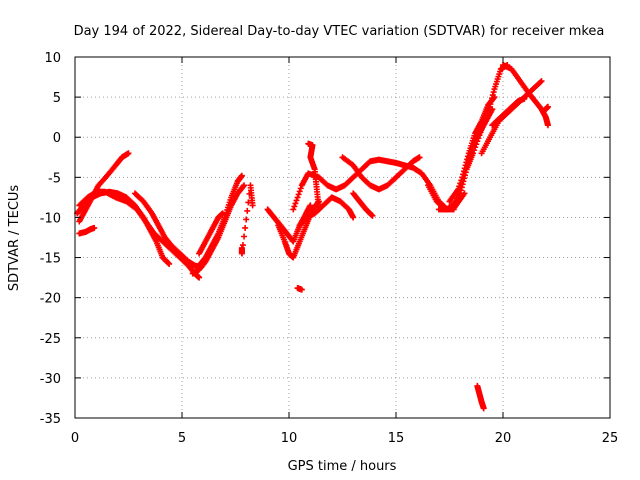 This screenshot has height=480, width=640. What do you see at coordinates (50, 419) in the screenshot?
I see `y-tick-label: -35` at bounding box center [50, 419].